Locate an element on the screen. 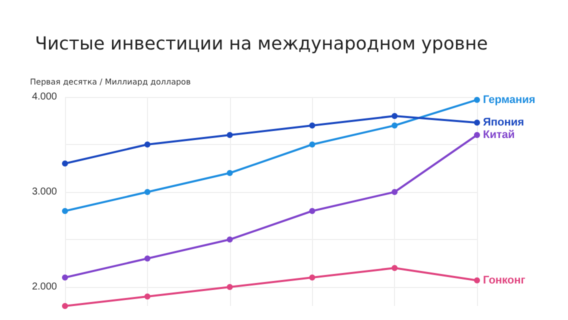 This screenshot has width=568, height=320. series-label: Китай is located at coordinates (499, 135).